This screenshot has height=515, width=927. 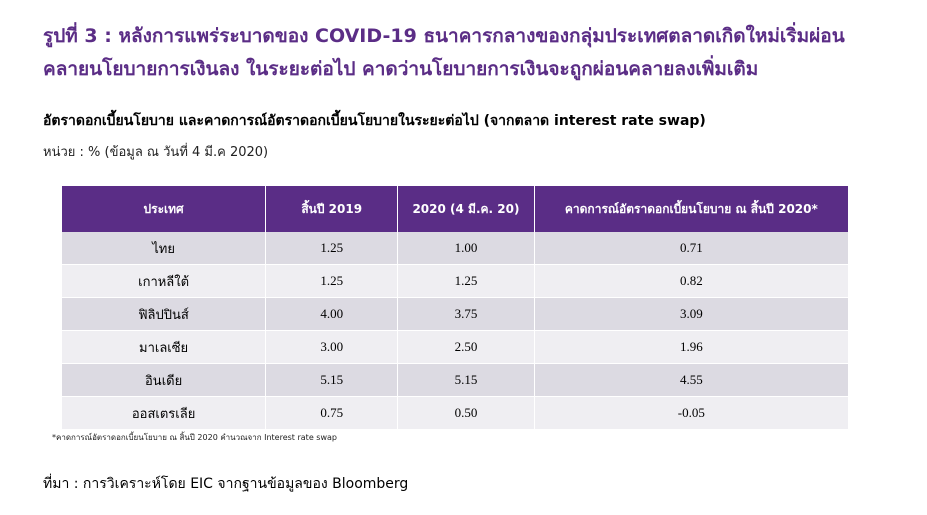 I want to click on cell-2020-current: 2.50, so click(x=466, y=347).